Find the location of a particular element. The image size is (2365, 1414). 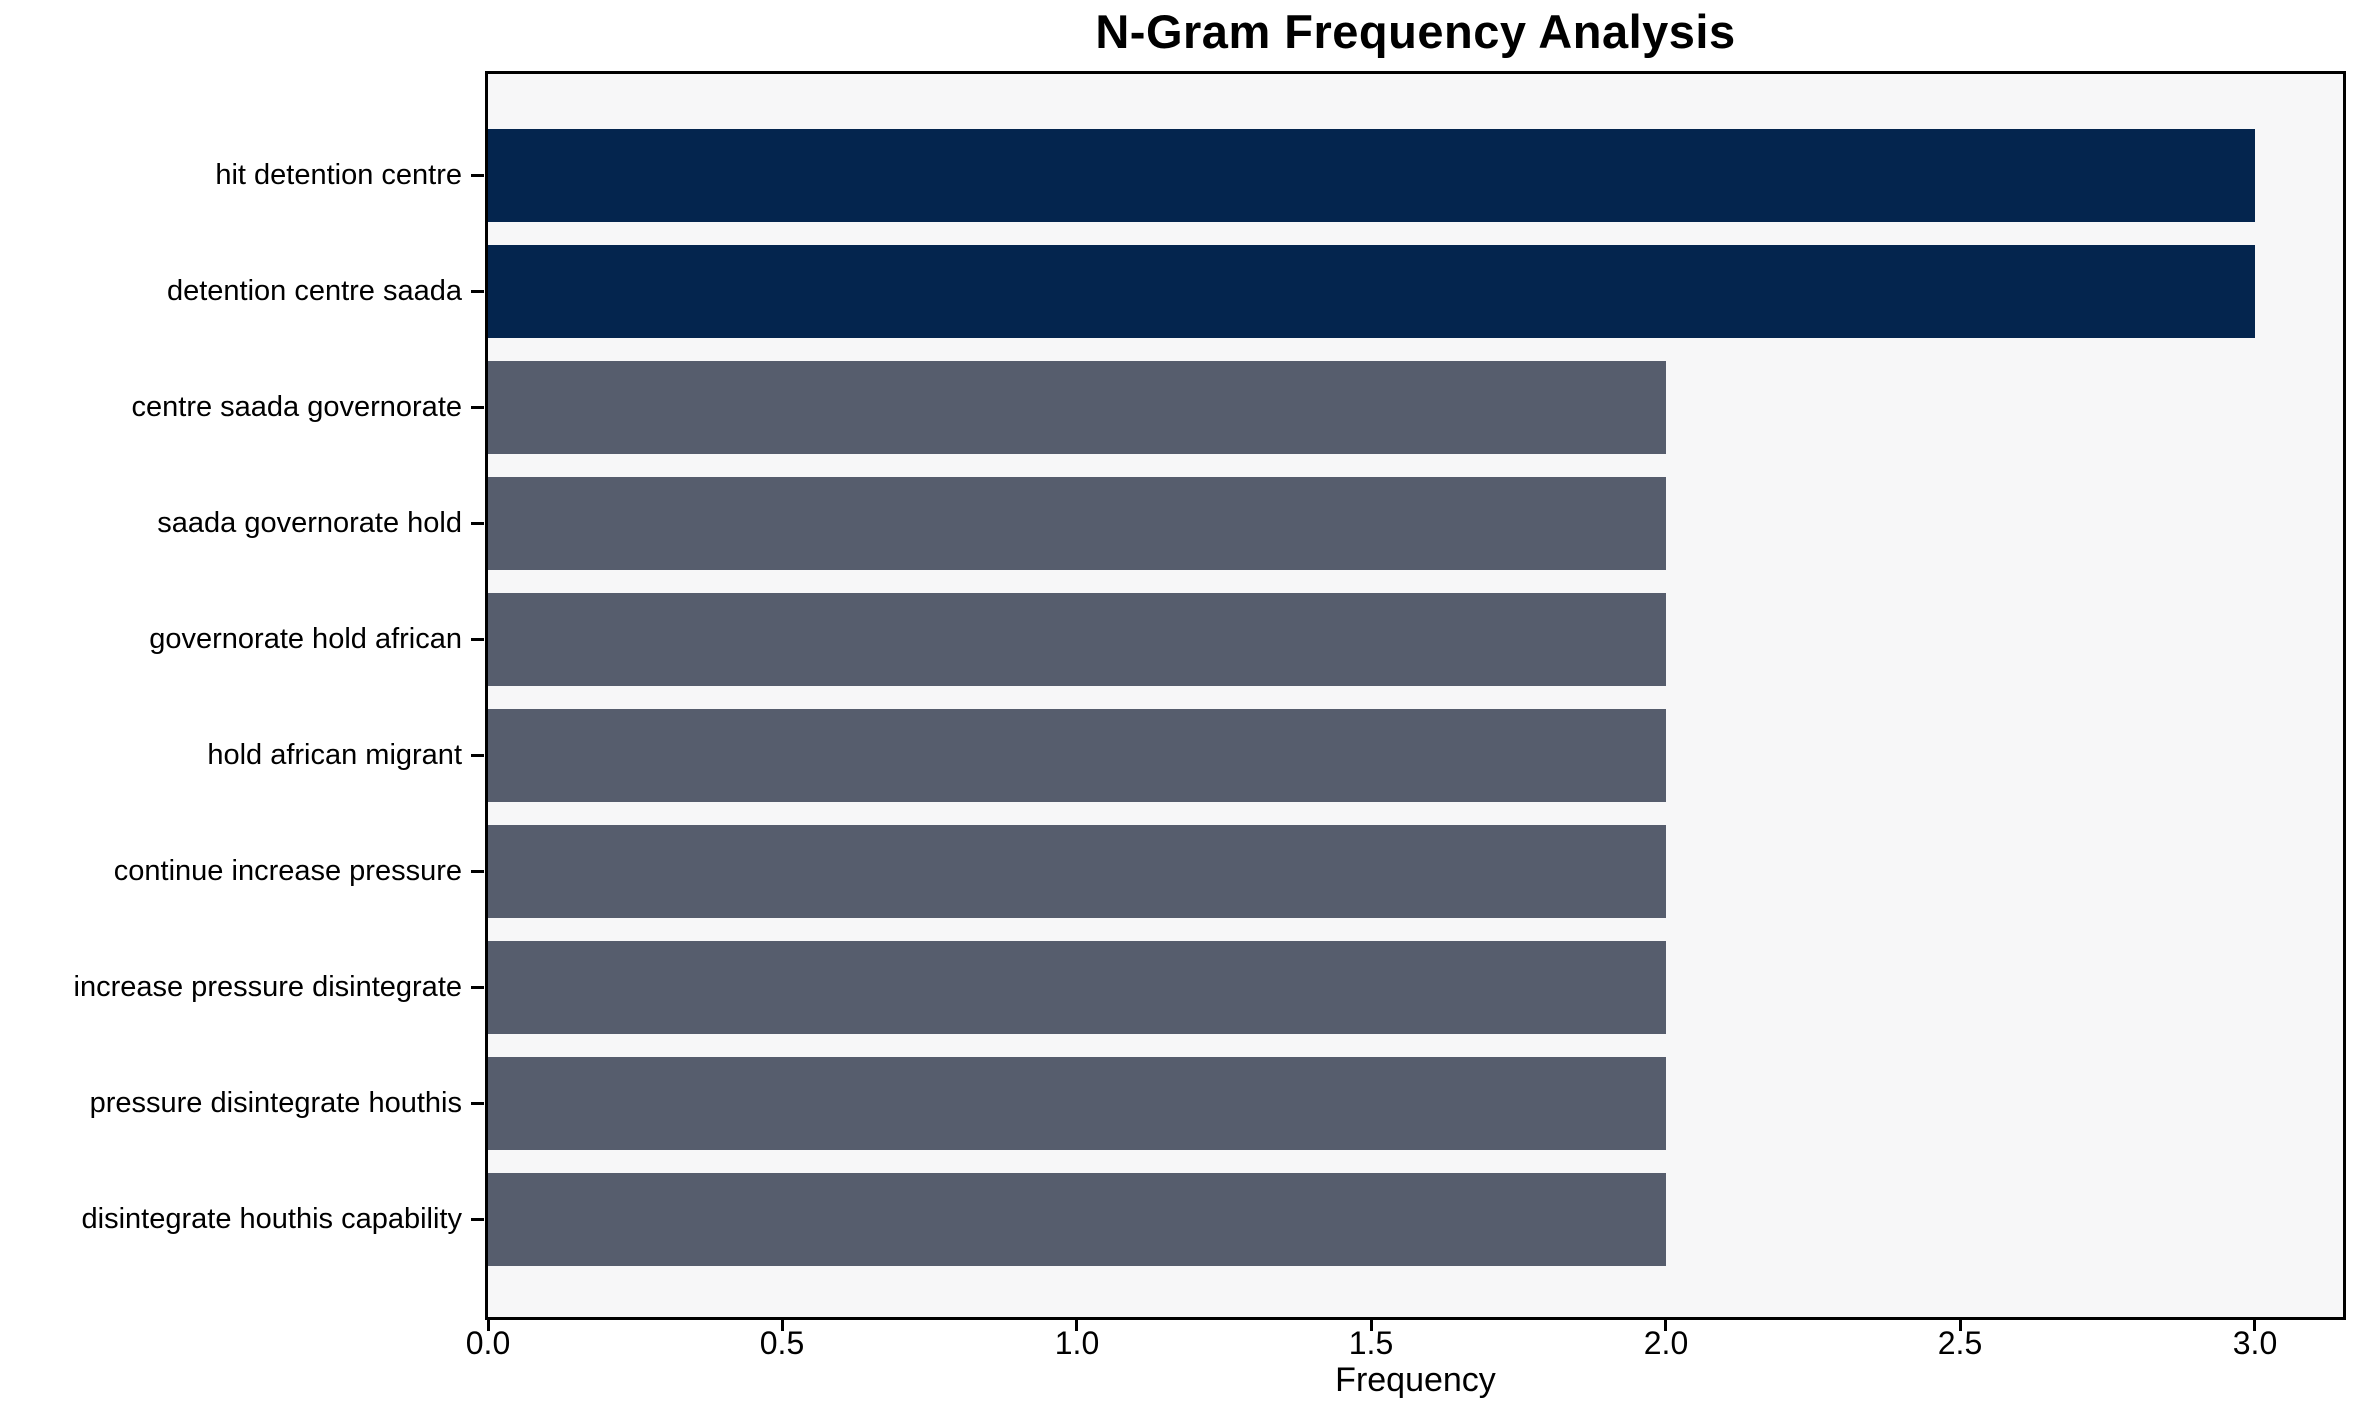

x-tick-label: 0.0 is located at coordinates (488, 1343).